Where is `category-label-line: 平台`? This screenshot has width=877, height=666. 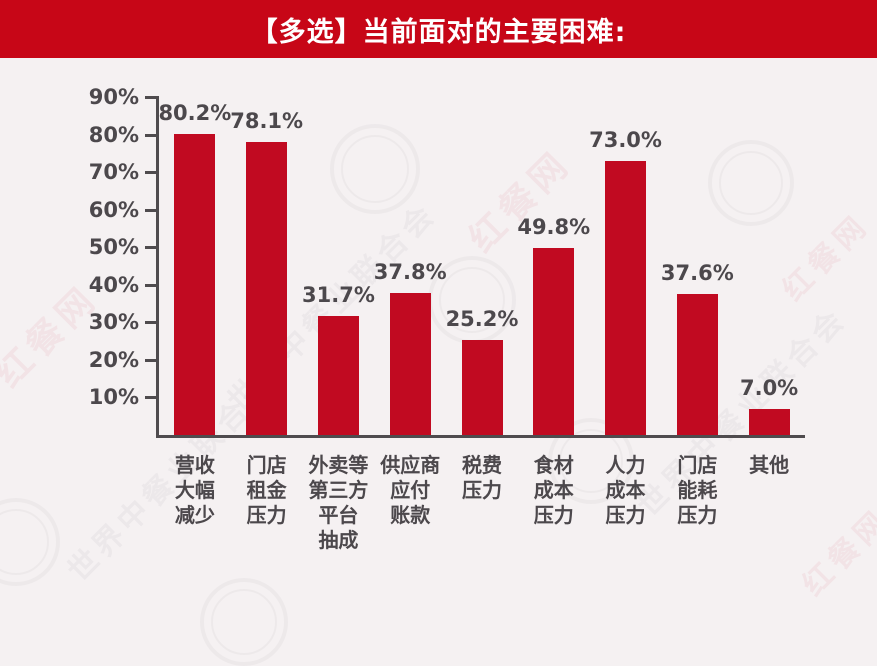 category-label-line: 平台 is located at coordinates (338, 515).